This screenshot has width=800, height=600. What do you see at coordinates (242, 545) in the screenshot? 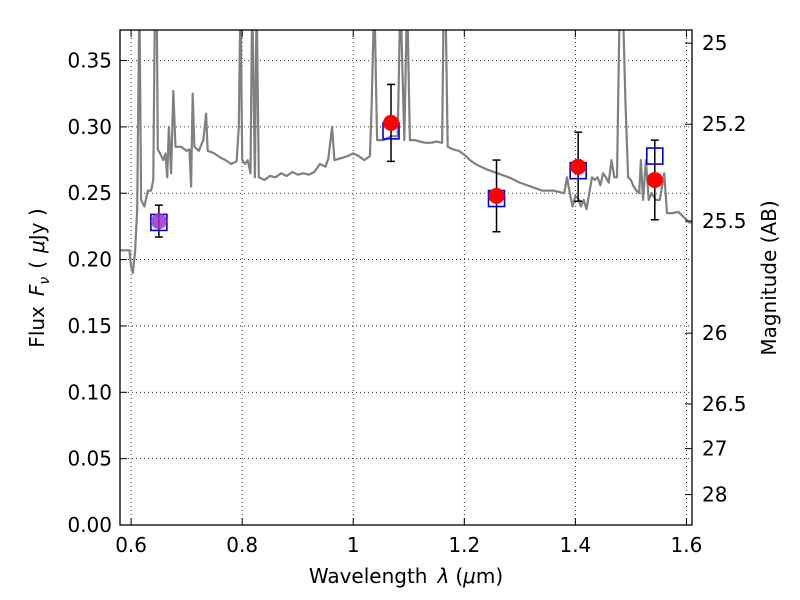
I see `x-tick-label: 0.8` at bounding box center [242, 545].